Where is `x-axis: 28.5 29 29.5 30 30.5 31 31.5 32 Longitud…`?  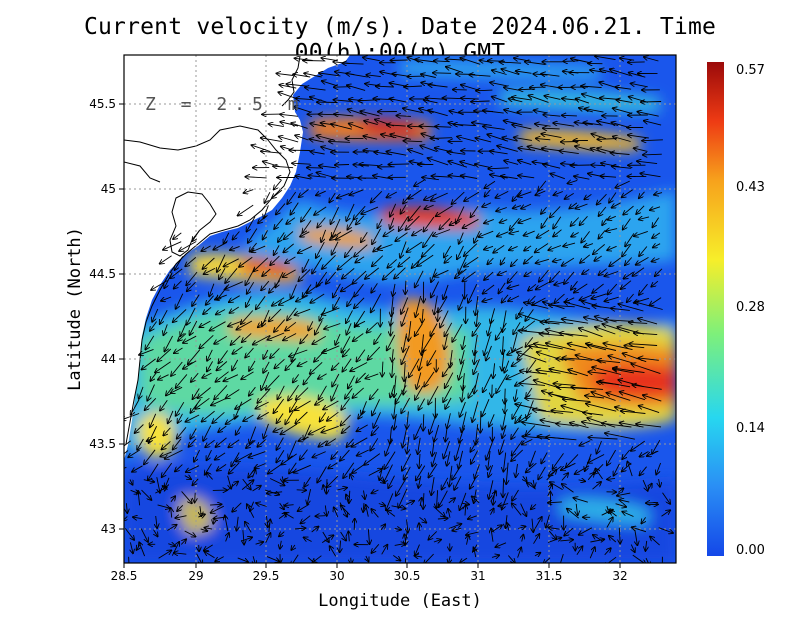
x-axis: 28.5 29 29.5 30 30.5 31 31.5 32 Longitud… is located at coordinates (369, 587).